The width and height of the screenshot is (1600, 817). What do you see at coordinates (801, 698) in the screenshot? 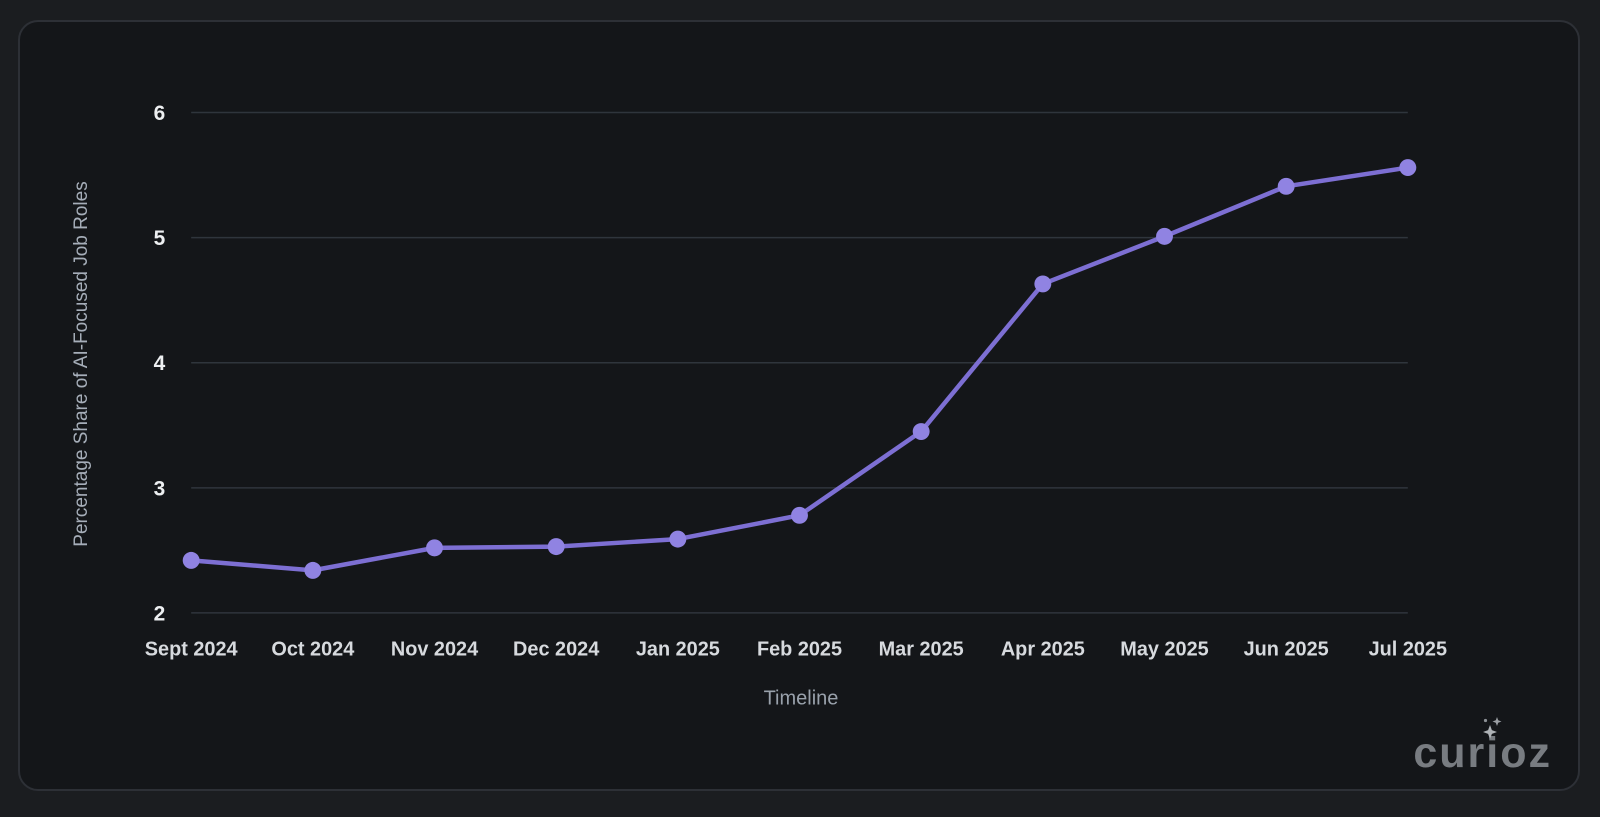
I see `x-axis-title: Timeline` at bounding box center [801, 698].